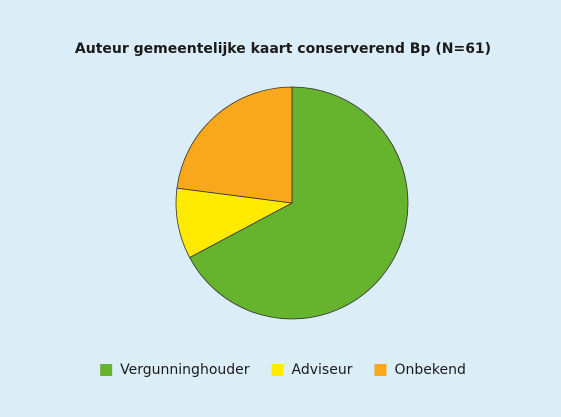 The height and width of the screenshot is (417, 561). I want to click on legend-label: Vergunninghouder, so click(185, 370).